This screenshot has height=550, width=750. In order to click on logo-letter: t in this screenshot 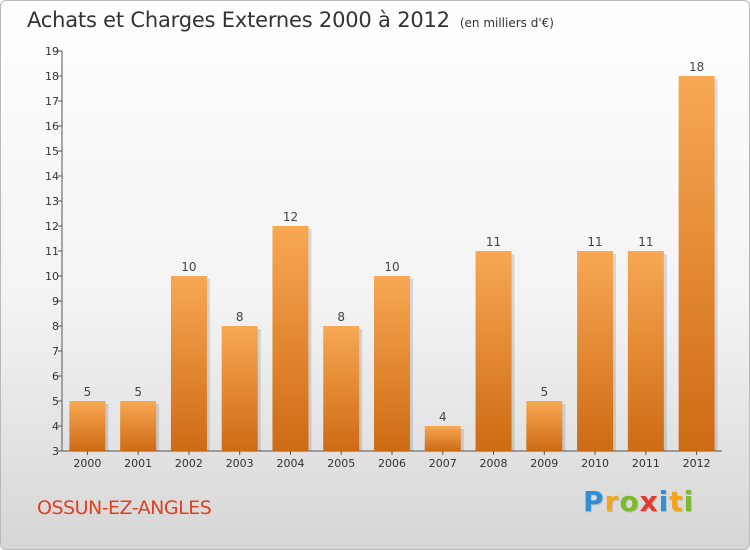, I will do `click(676, 501)`.